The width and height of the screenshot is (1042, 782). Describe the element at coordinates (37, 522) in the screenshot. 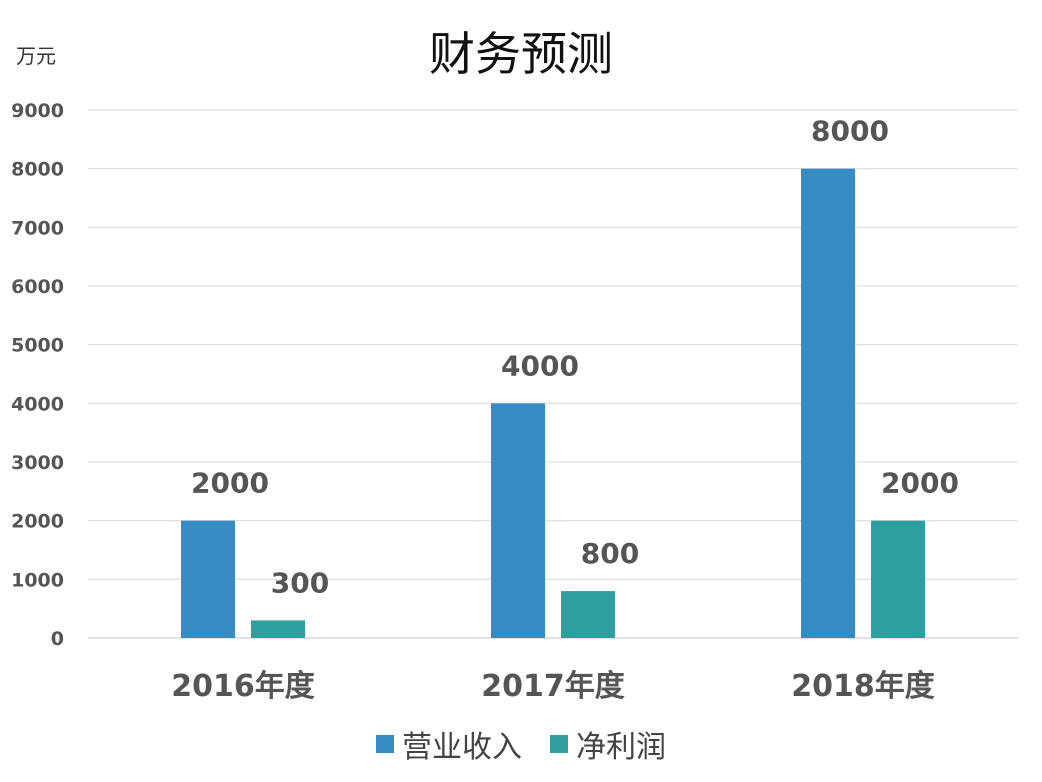

I see `y-tick-label: 2000` at that location.